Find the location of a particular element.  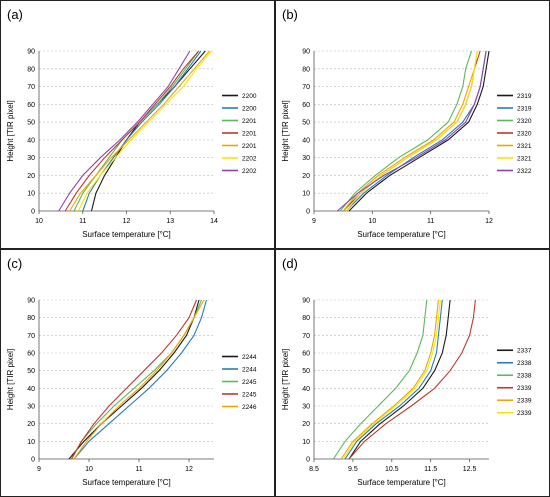

x-tick-label: 13 is located at coordinates (170, 221).